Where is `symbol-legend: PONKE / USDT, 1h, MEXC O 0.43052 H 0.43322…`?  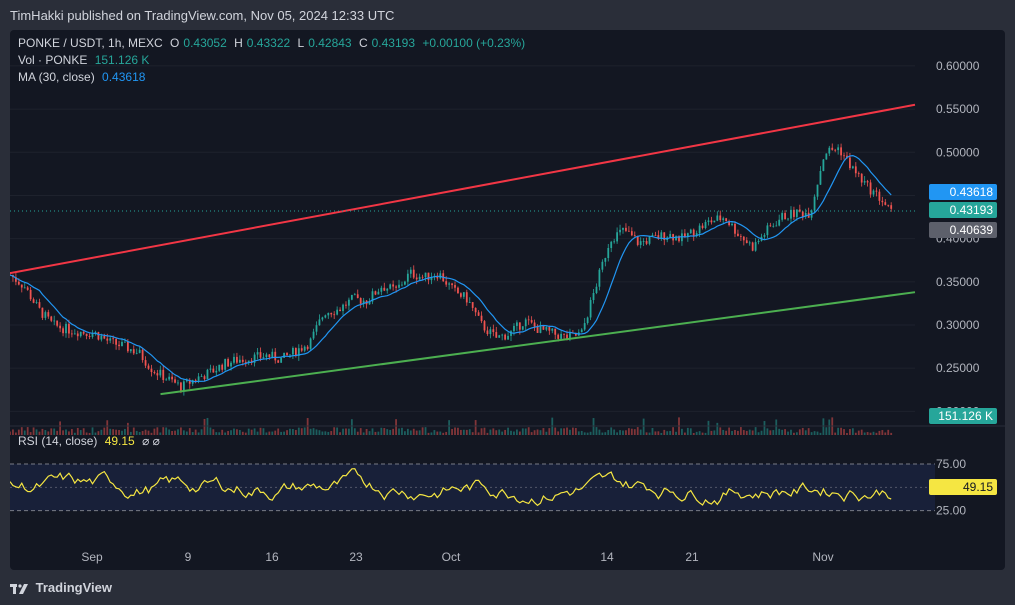
symbol-legend: PONKE / USDT, 1h, MEXC O 0.43052 H 0.43322… is located at coordinates (273, 43).